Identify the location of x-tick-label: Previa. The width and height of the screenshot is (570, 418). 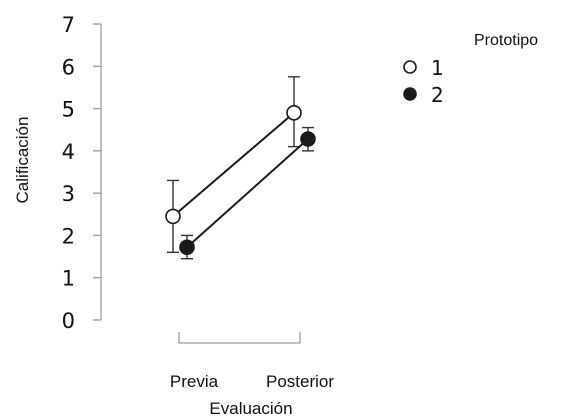
(194, 381).